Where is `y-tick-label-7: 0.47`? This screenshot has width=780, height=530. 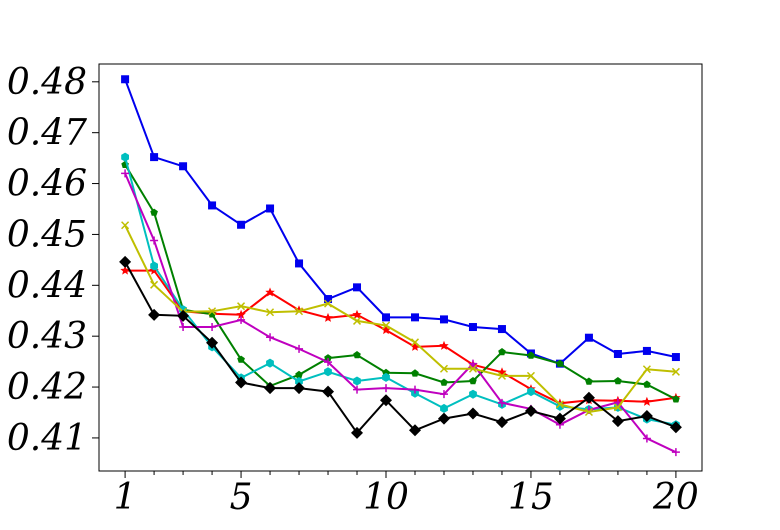 y-tick-label-7: 0.47 is located at coordinates (47, 133).